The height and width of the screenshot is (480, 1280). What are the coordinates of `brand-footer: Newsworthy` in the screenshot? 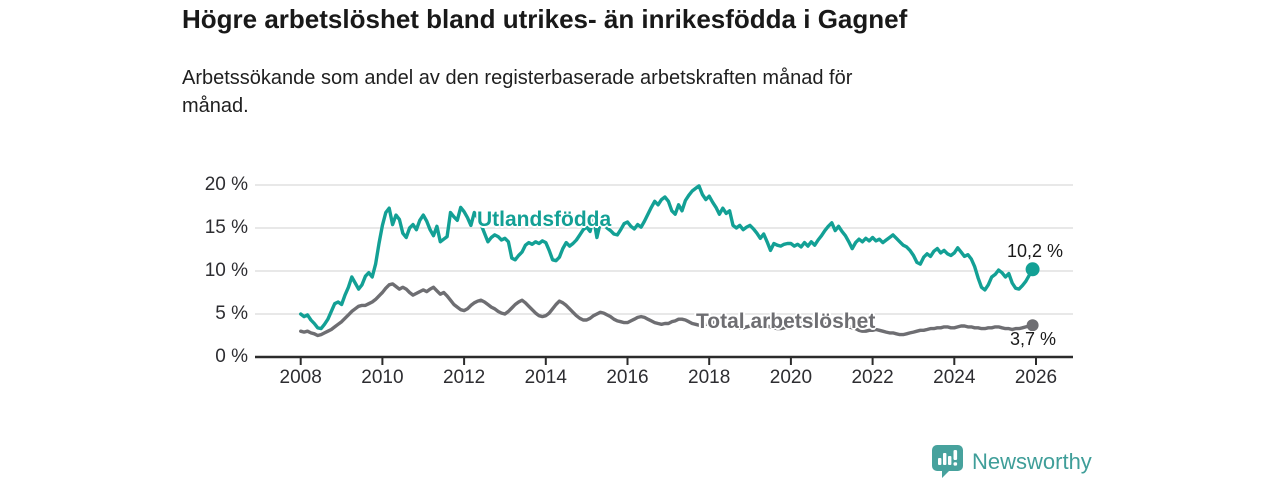 It's located at (1012, 461).